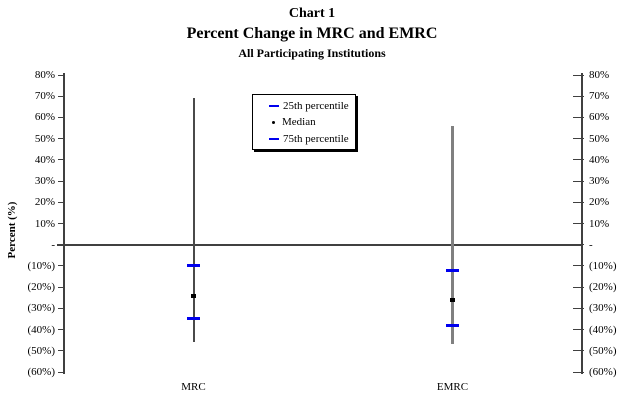 The image size is (624, 404). Describe the element at coordinates (599, 117) in the screenshot. I see `y-tick-label-right: 60%` at that location.